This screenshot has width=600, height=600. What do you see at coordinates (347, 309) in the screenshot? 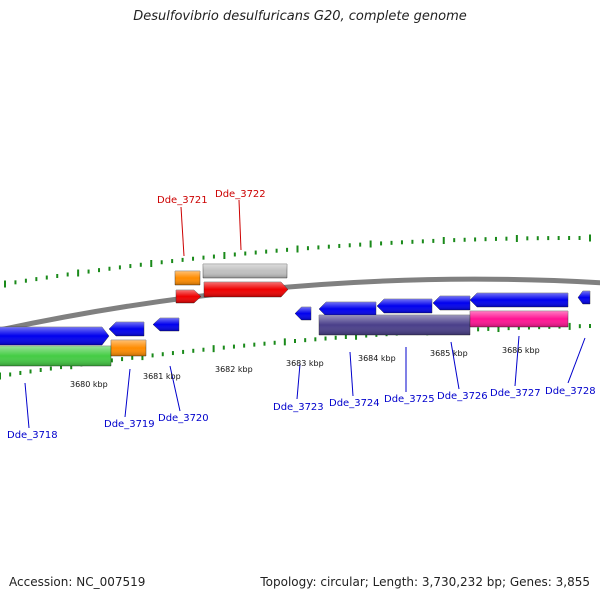
I see `dde-3724-gene-arrow` at bounding box center [347, 309].